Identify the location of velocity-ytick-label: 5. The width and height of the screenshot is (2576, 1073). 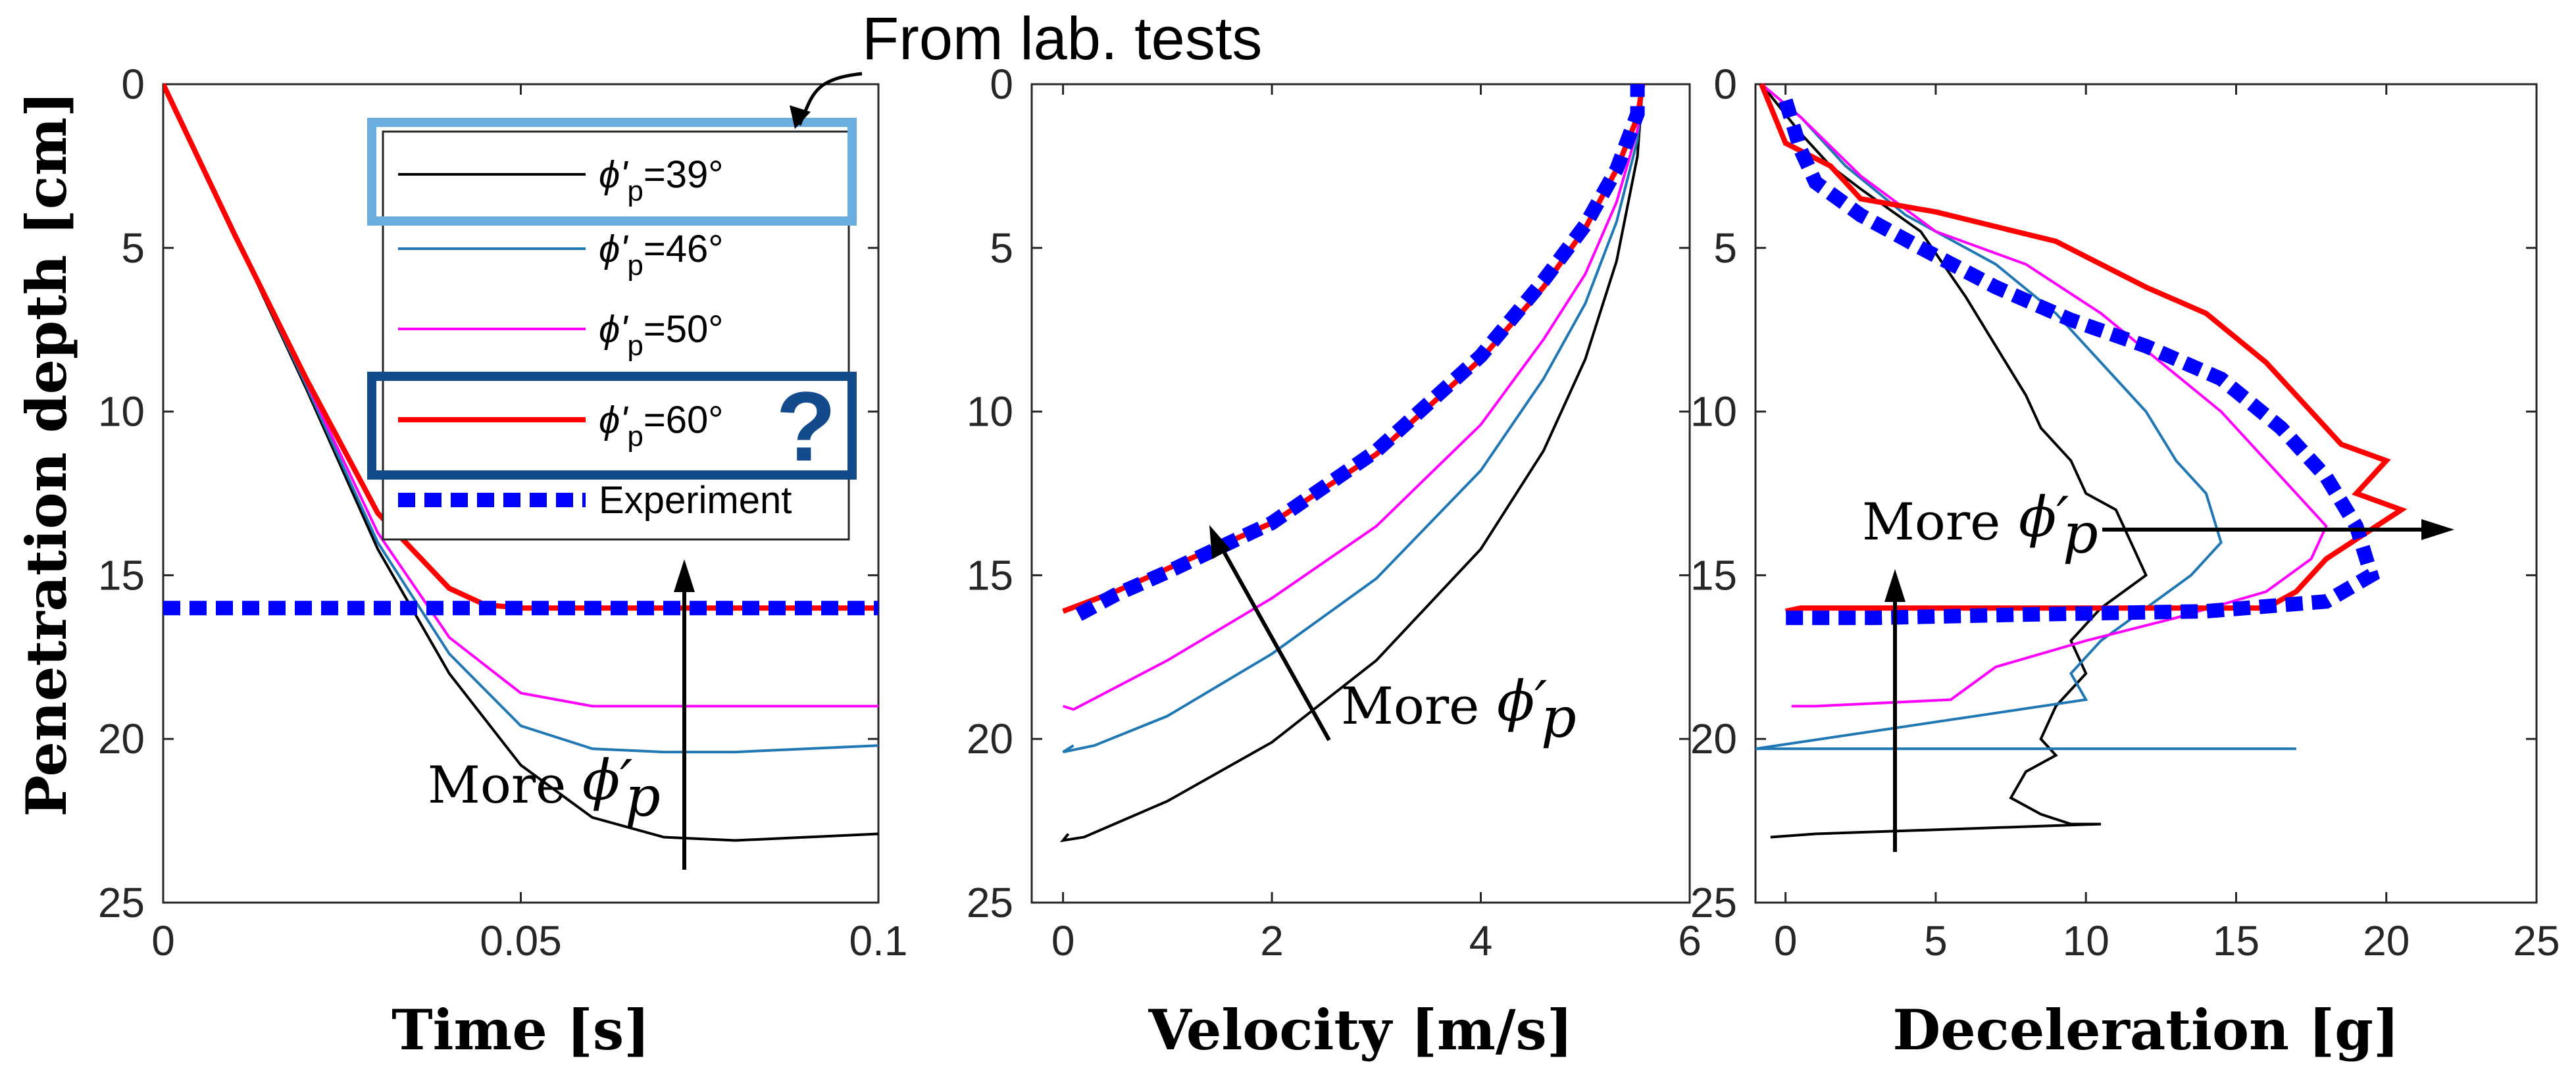
(1001, 248).